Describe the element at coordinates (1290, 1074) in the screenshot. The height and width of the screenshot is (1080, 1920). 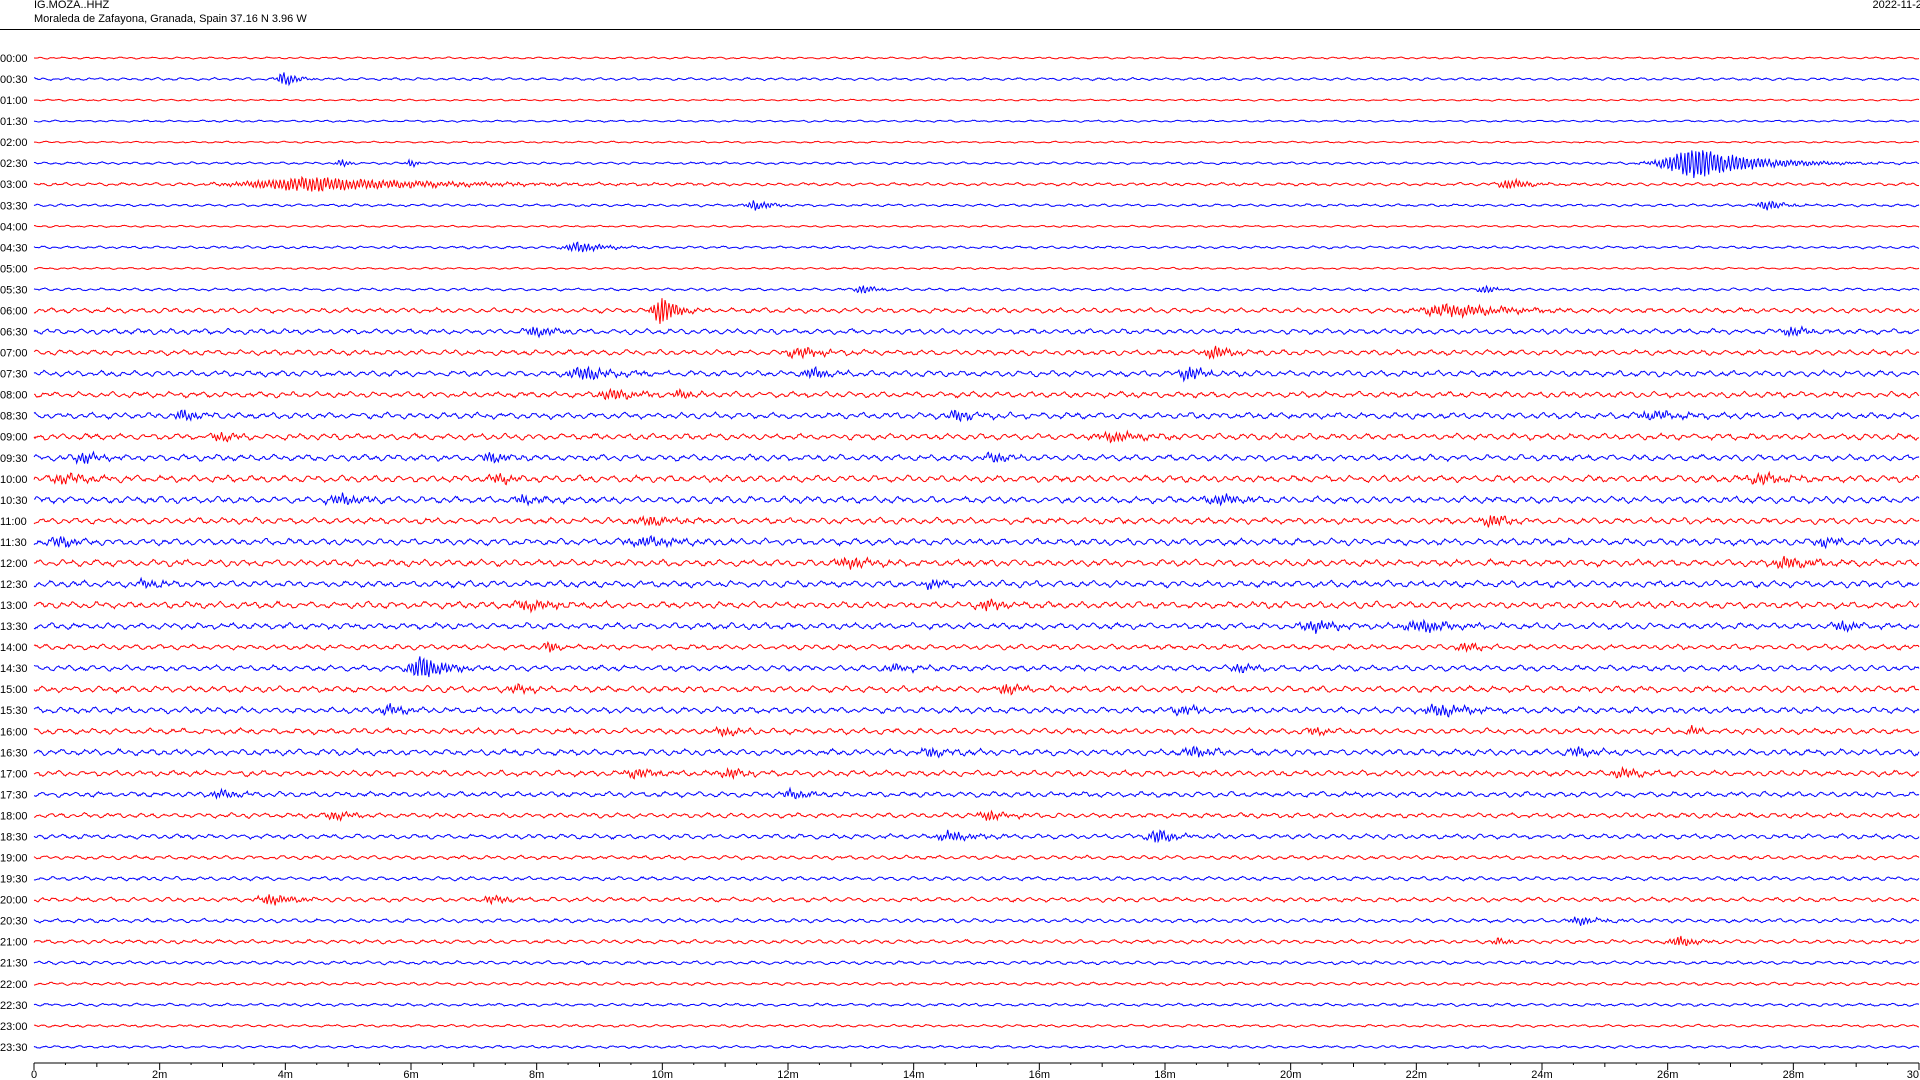
I see `x-tick-label: 20m` at that location.